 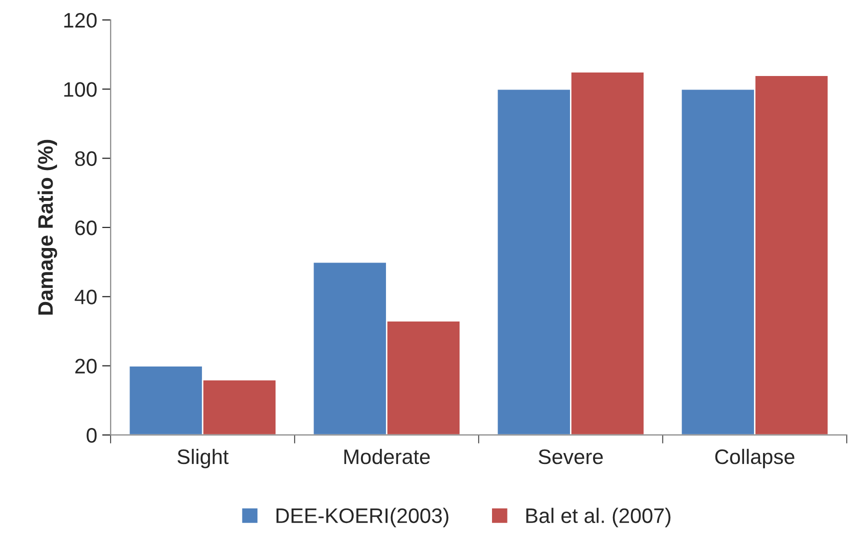 What do you see at coordinates (598, 518) in the screenshot?
I see `legend-label: Bal et al. (2007)` at bounding box center [598, 518].